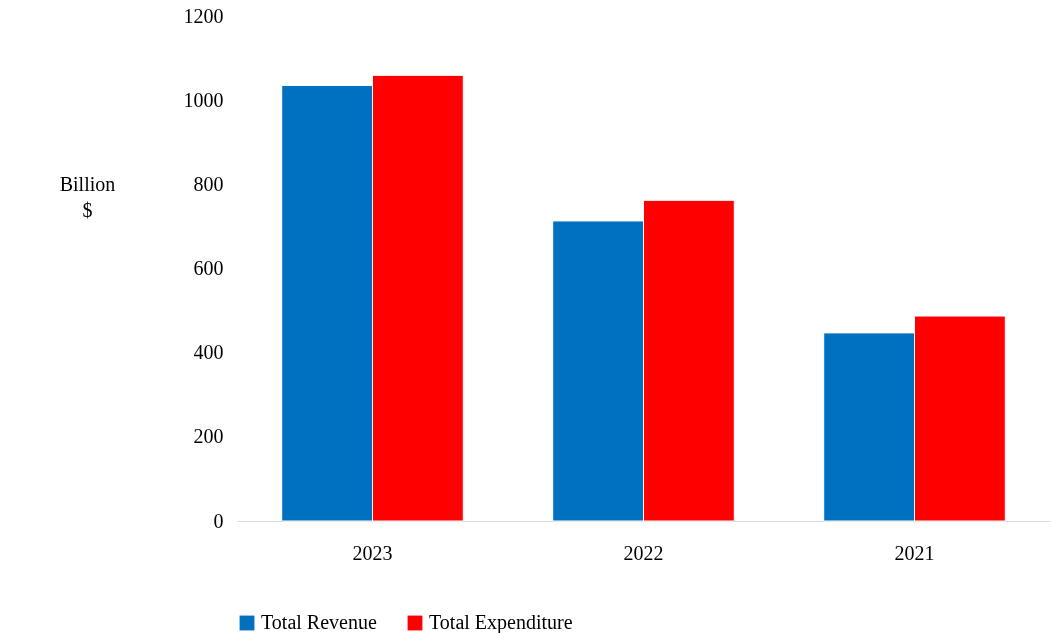 This screenshot has width=1054, height=633. I want to click on y-tick-label: 800, so click(208, 183).